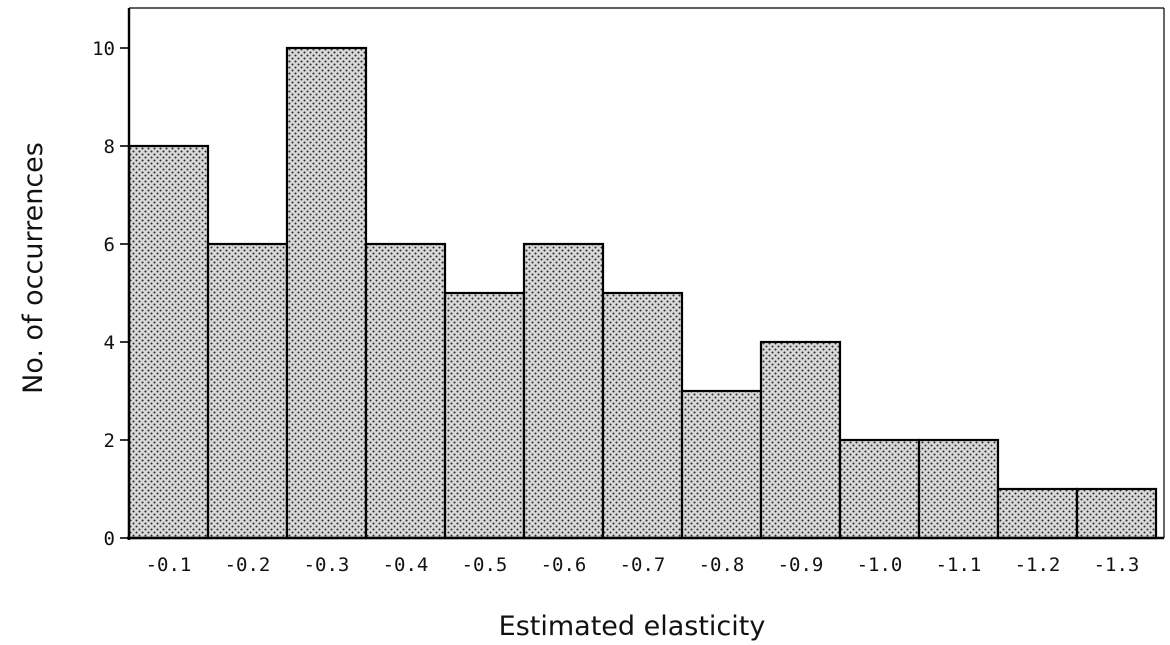 Image resolution: width=1170 pixels, height=645 pixels. What do you see at coordinates (564, 565) in the screenshot?
I see `x-tick-label: -0.6` at bounding box center [564, 565].